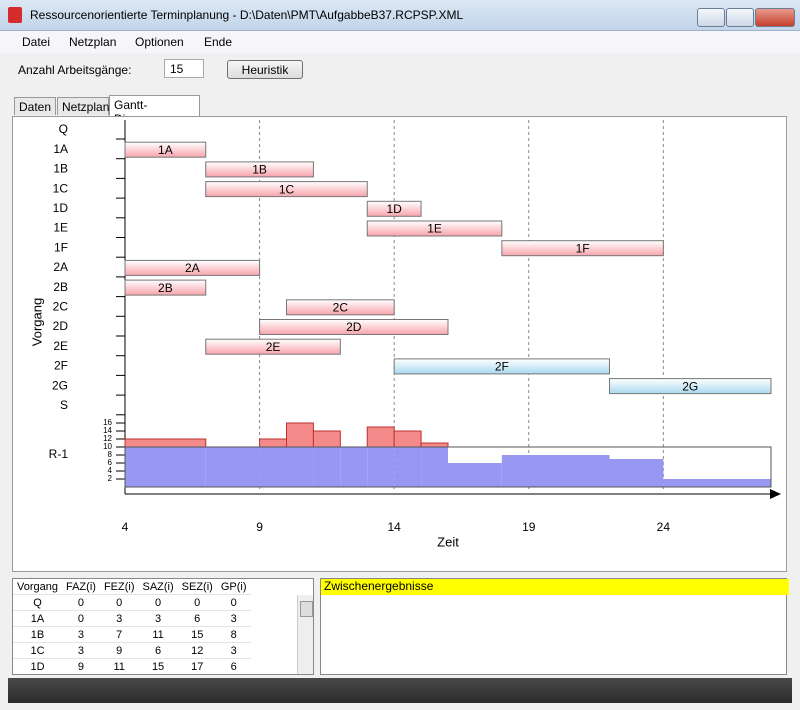  What do you see at coordinates (37, 602) in the screenshot?
I see `table-cell: Q` at bounding box center [37, 602].